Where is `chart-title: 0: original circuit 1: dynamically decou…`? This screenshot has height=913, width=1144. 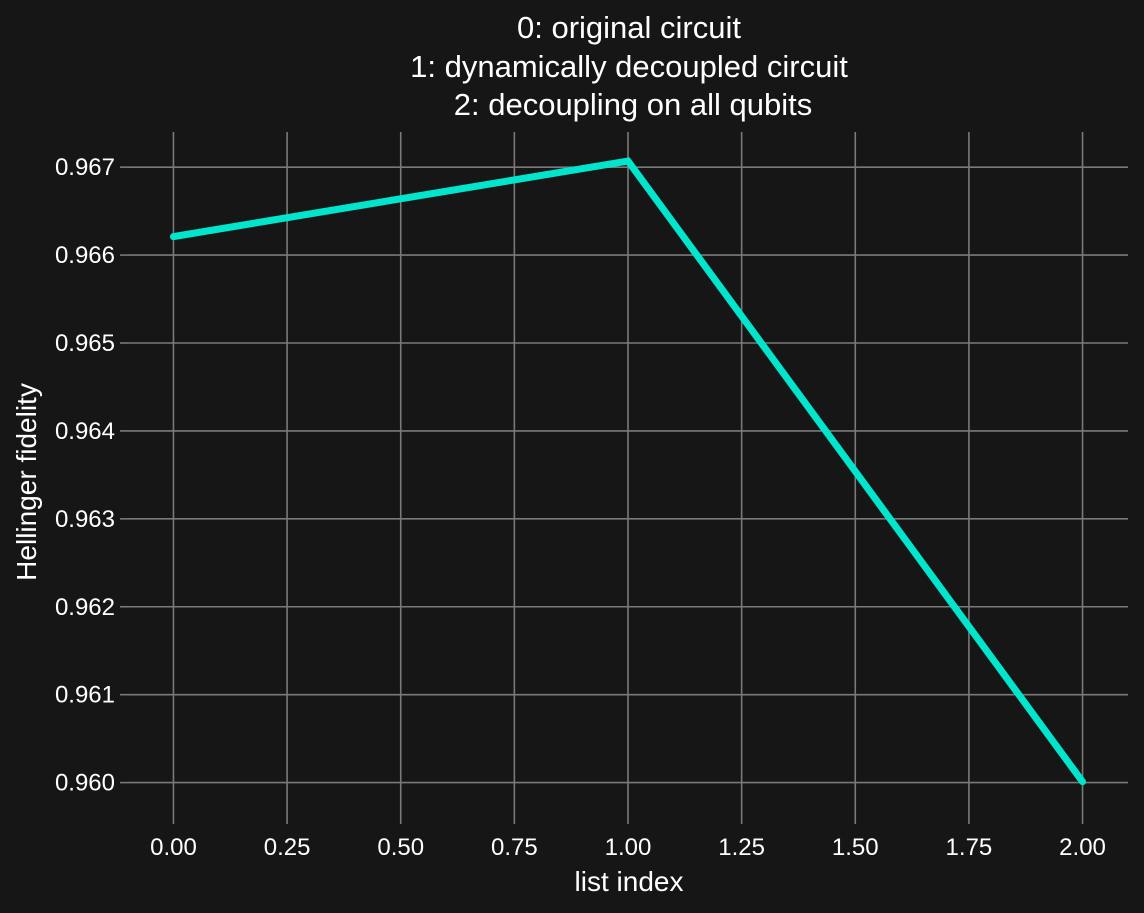
chart-title: 0: original circuit 1: dynamically decou… is located at coordinates (629, 66).